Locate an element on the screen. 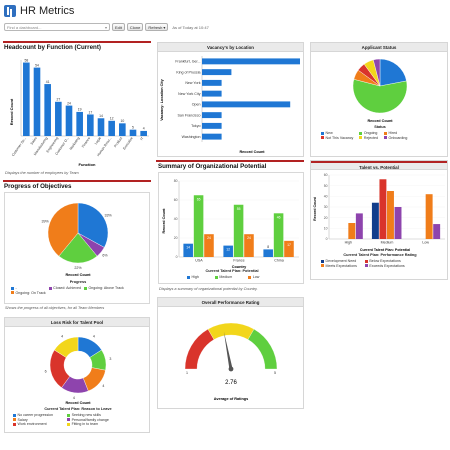 The height and width of the screenshot is (450, 450). loss-risk-axis-label: Record Count is located at coordinates (78, 403).